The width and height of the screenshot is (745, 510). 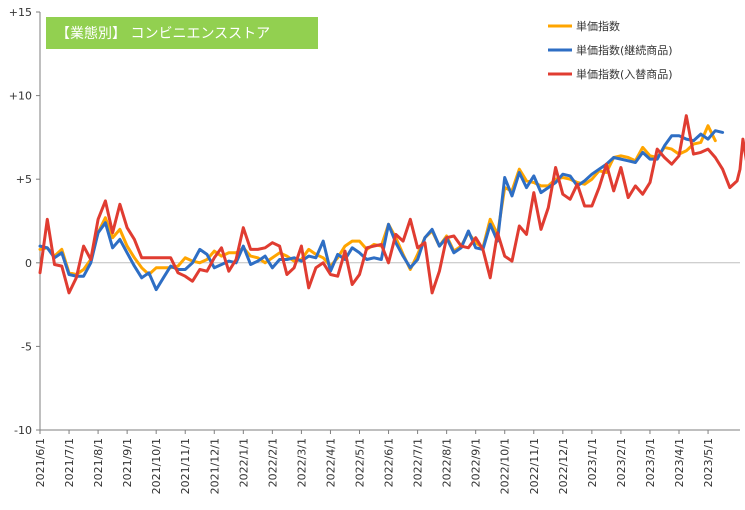 What do you see at coordinates (598, 26) in the screenshot?
I see `legend-label: 単価指数` at bounding box center [598, 26].